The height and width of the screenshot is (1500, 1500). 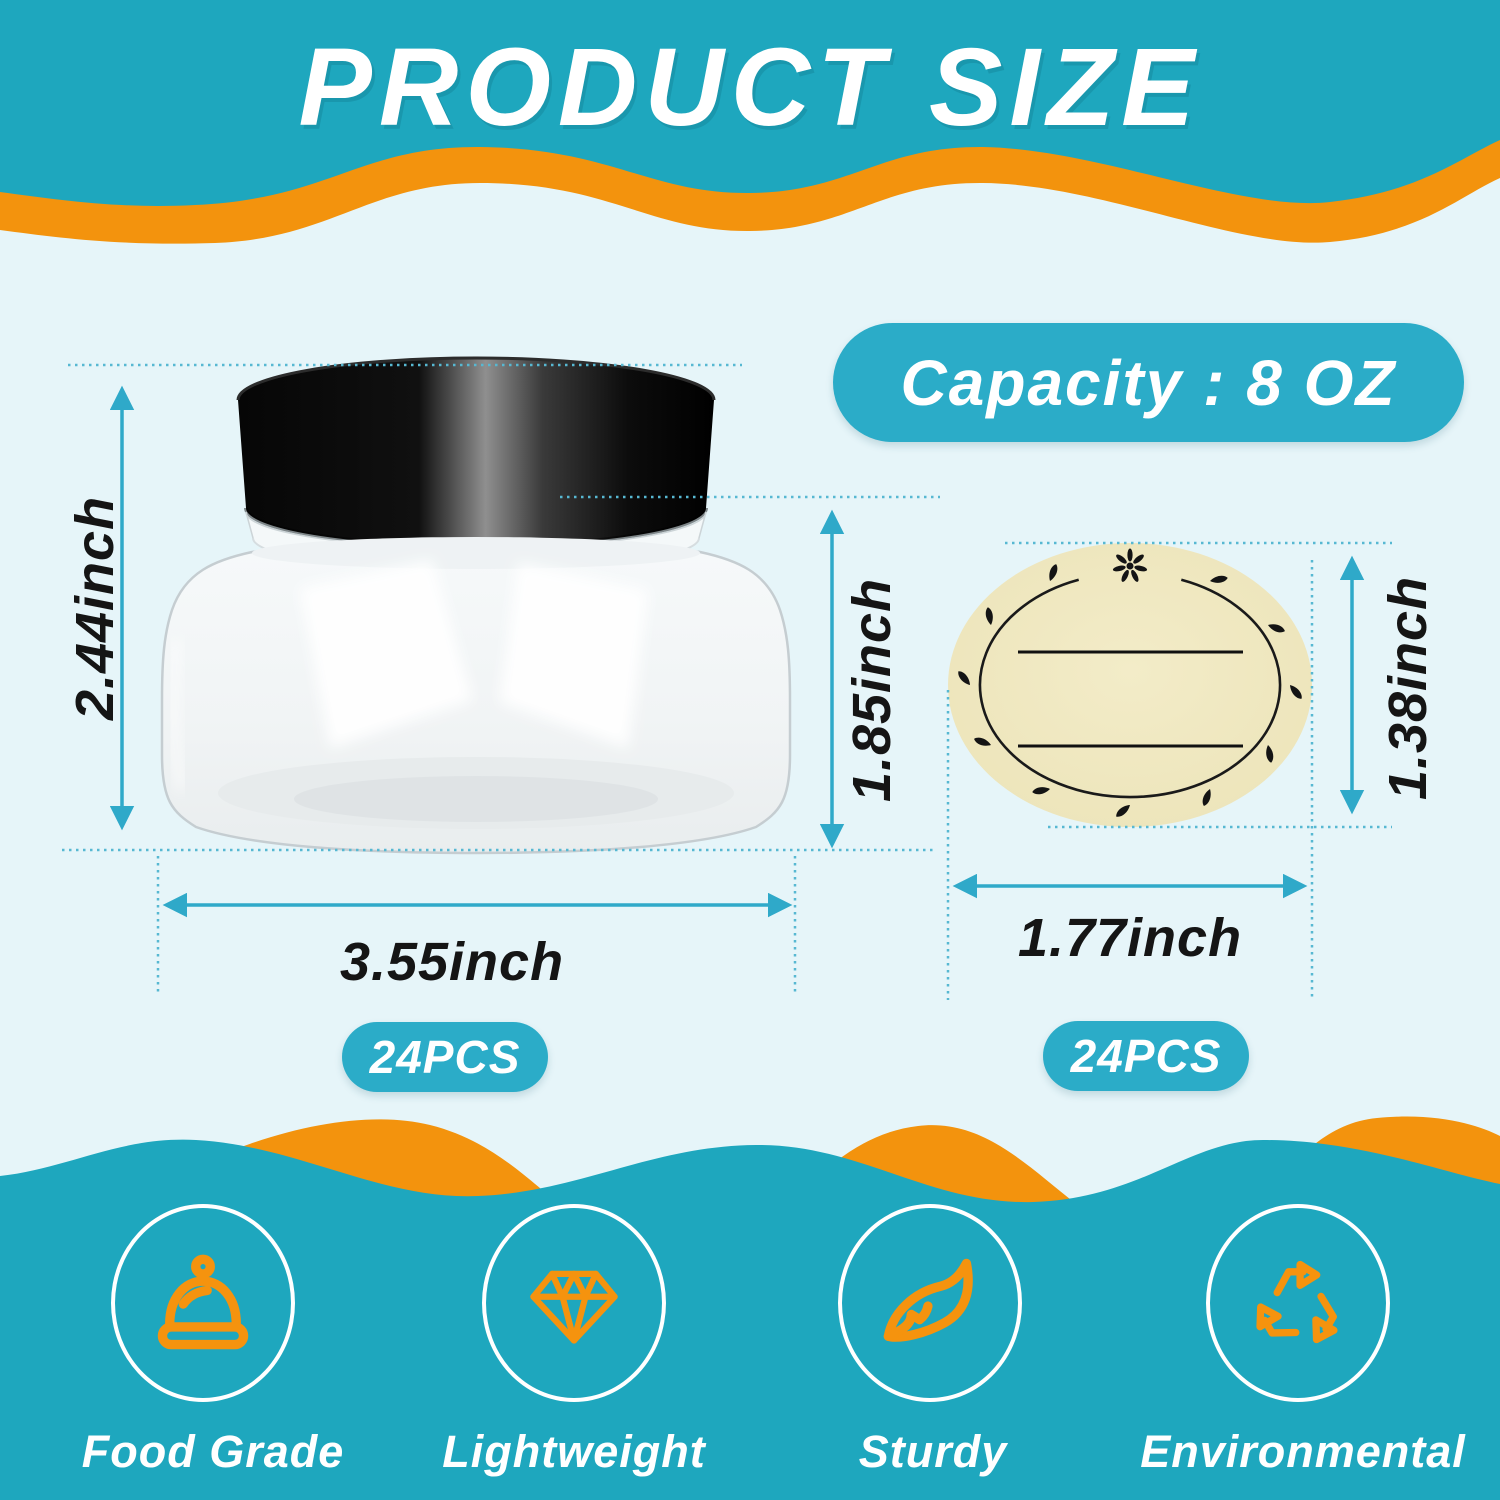 I want to click on top-wave-teal, so click(x=750, y=103).